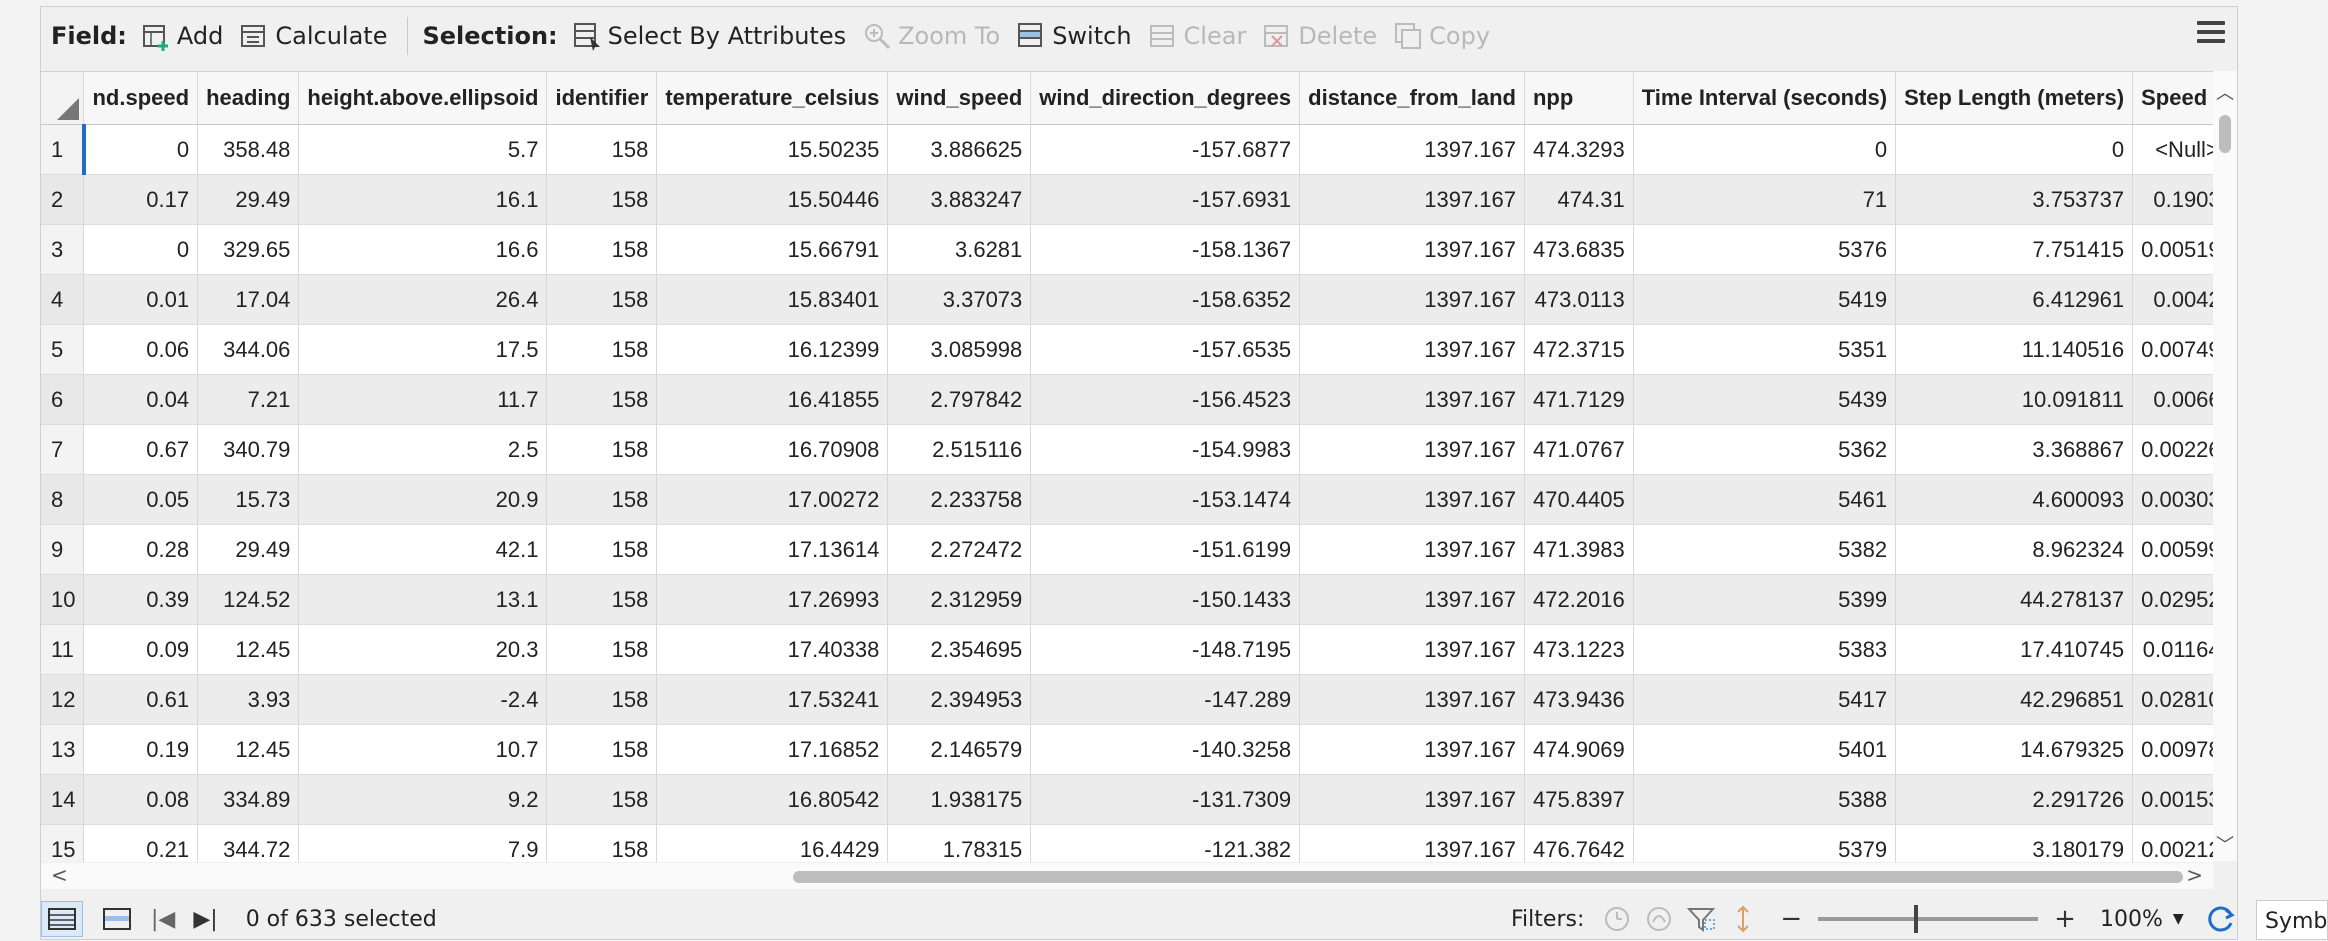 This screenshot has width=2328, height=941. Describe the element at coordinates (248, 749) in the screenshot. I see `table-cell: 12.45` at that location.